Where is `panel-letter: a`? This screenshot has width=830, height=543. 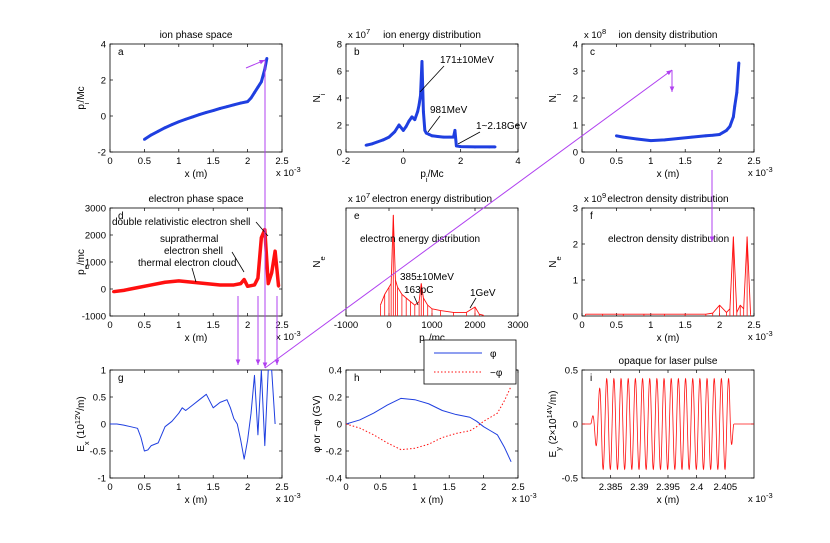
panel-letter: a is located at coordinates (121, 52).